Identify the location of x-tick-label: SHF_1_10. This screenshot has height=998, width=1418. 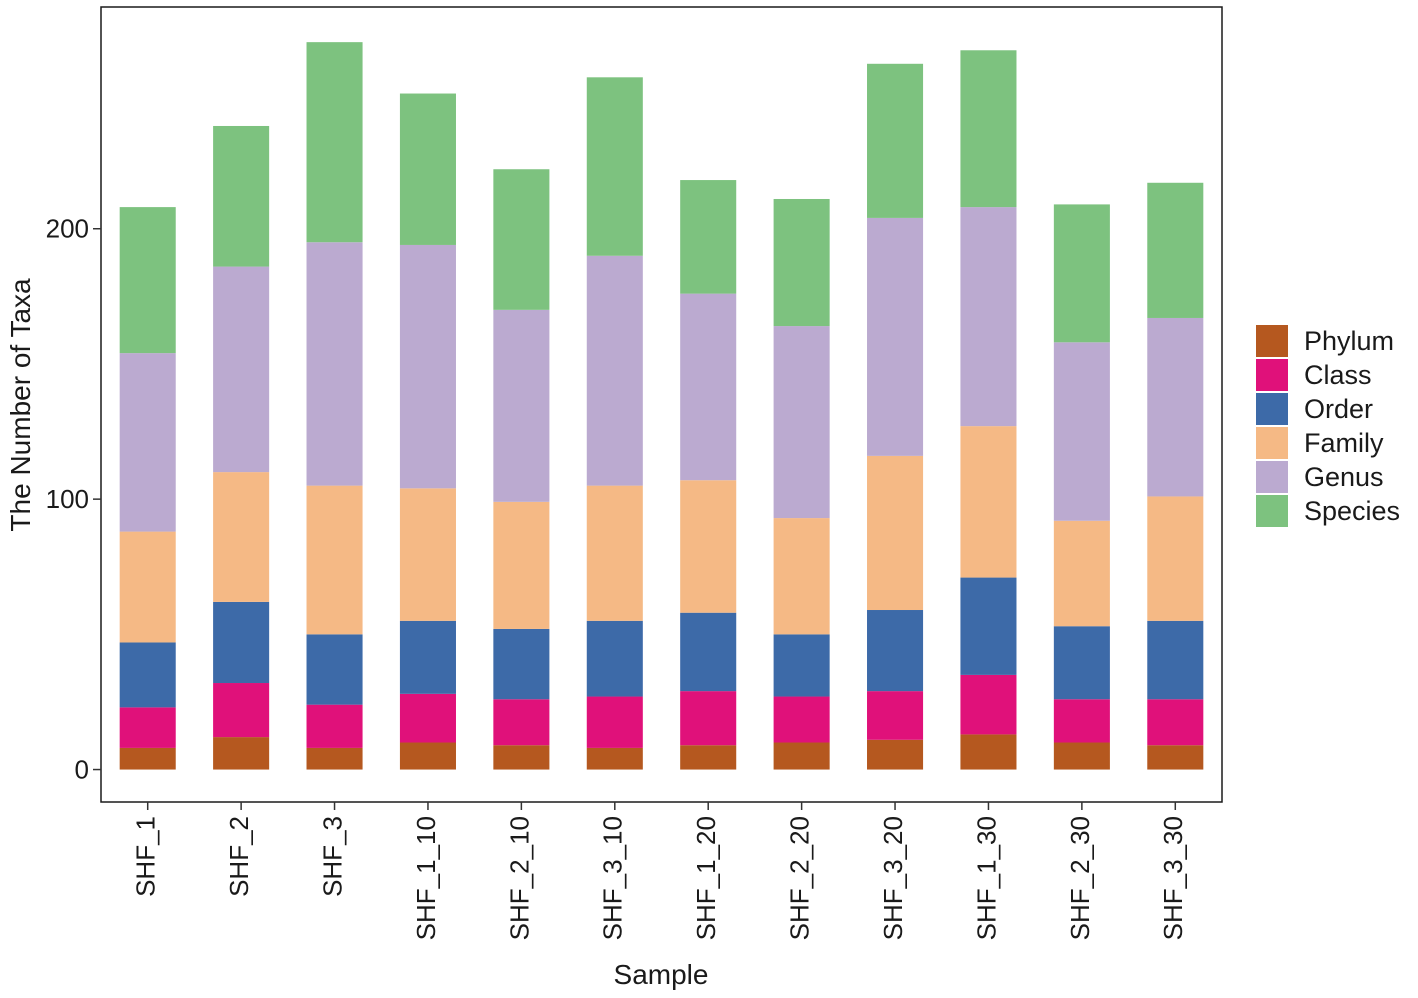
(426, 878).